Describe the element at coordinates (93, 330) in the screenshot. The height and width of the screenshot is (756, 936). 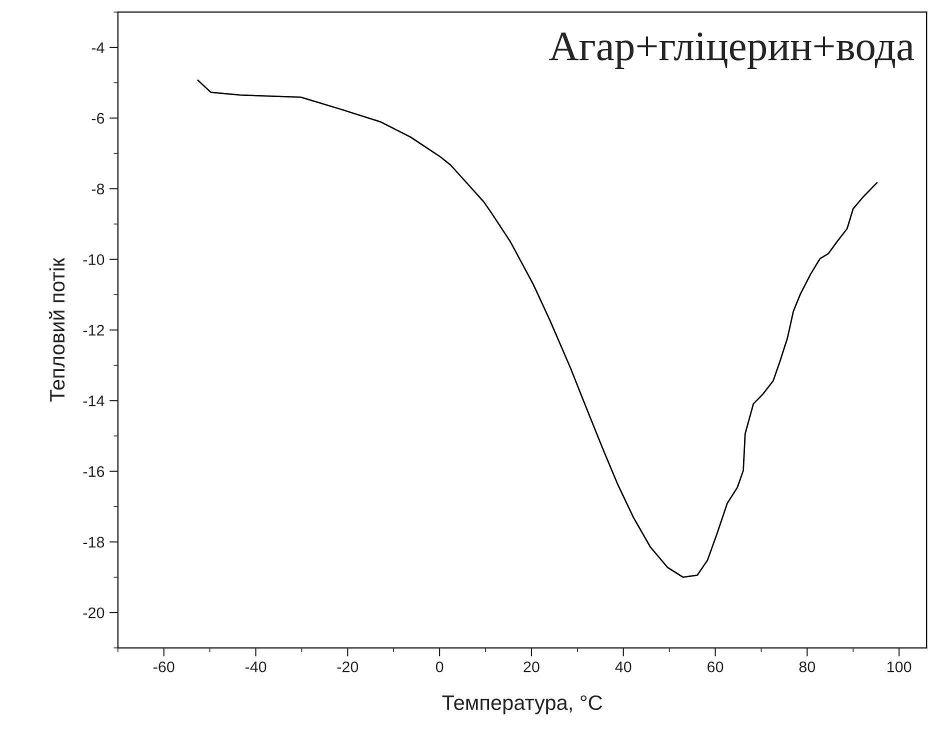
I see `y-tick-label: -12` at that location.